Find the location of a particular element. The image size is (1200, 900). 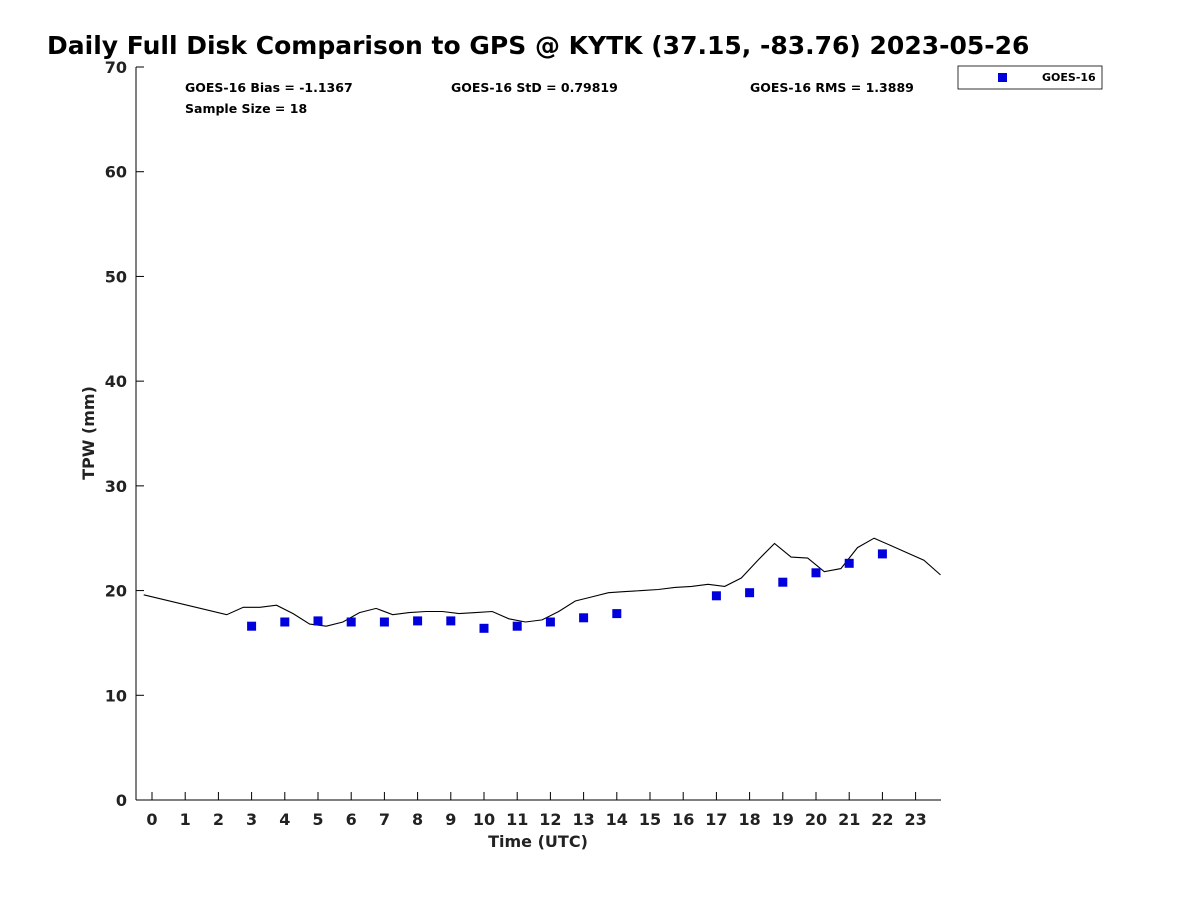

x-tick-label: 18 is located at coordinates (749, 819).